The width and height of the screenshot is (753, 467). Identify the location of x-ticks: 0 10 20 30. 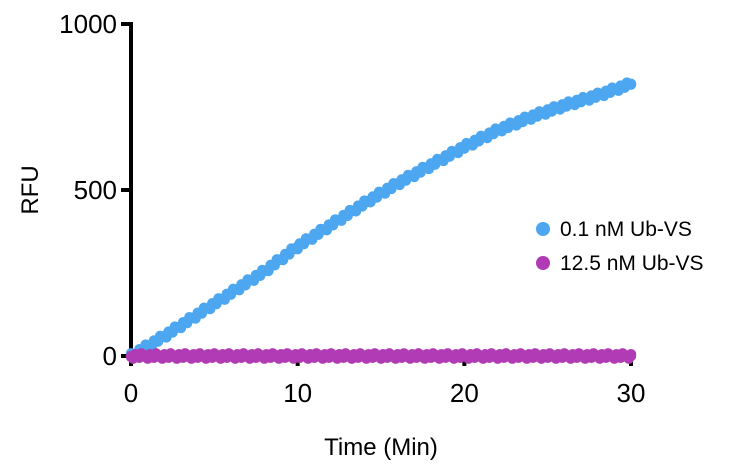
(385, 382).